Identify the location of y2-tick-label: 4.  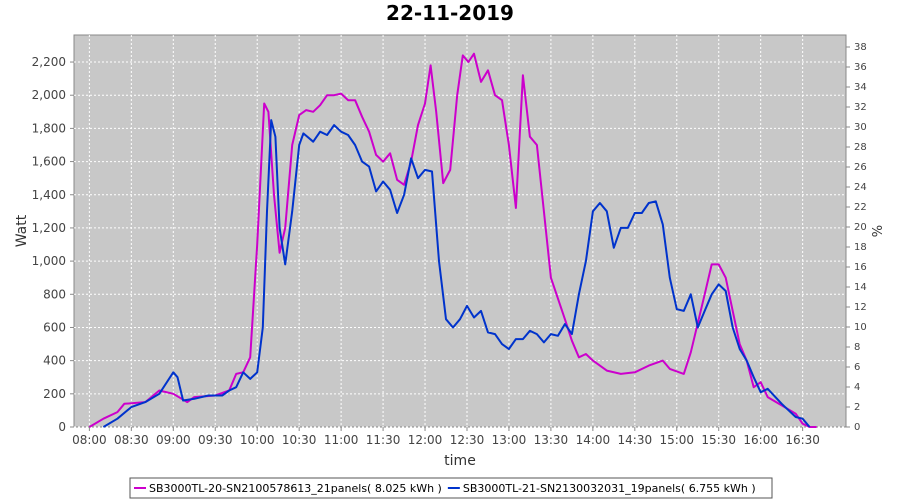
(857, 387).